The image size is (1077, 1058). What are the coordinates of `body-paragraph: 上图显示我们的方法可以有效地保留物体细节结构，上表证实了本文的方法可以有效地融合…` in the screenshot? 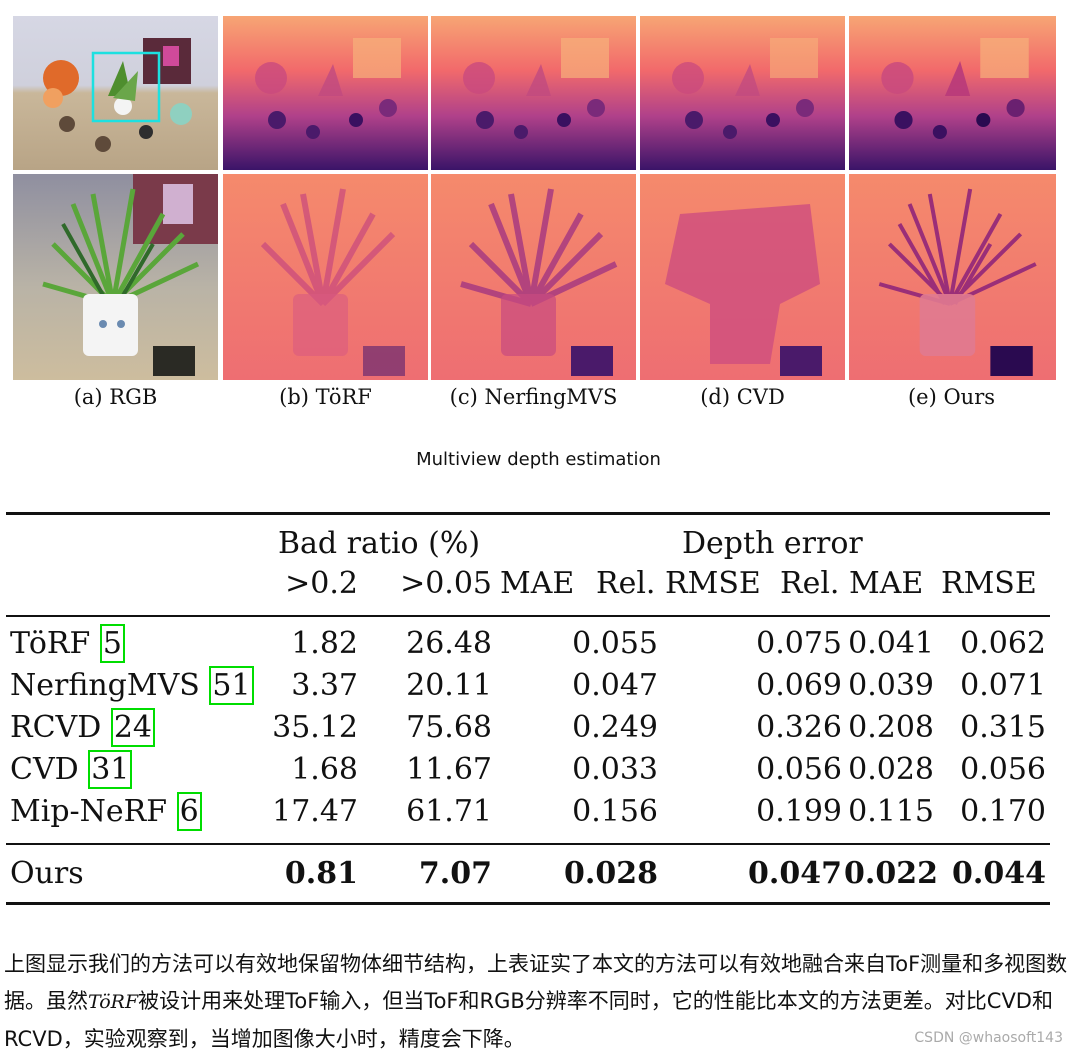 It's located at (537, 1002).